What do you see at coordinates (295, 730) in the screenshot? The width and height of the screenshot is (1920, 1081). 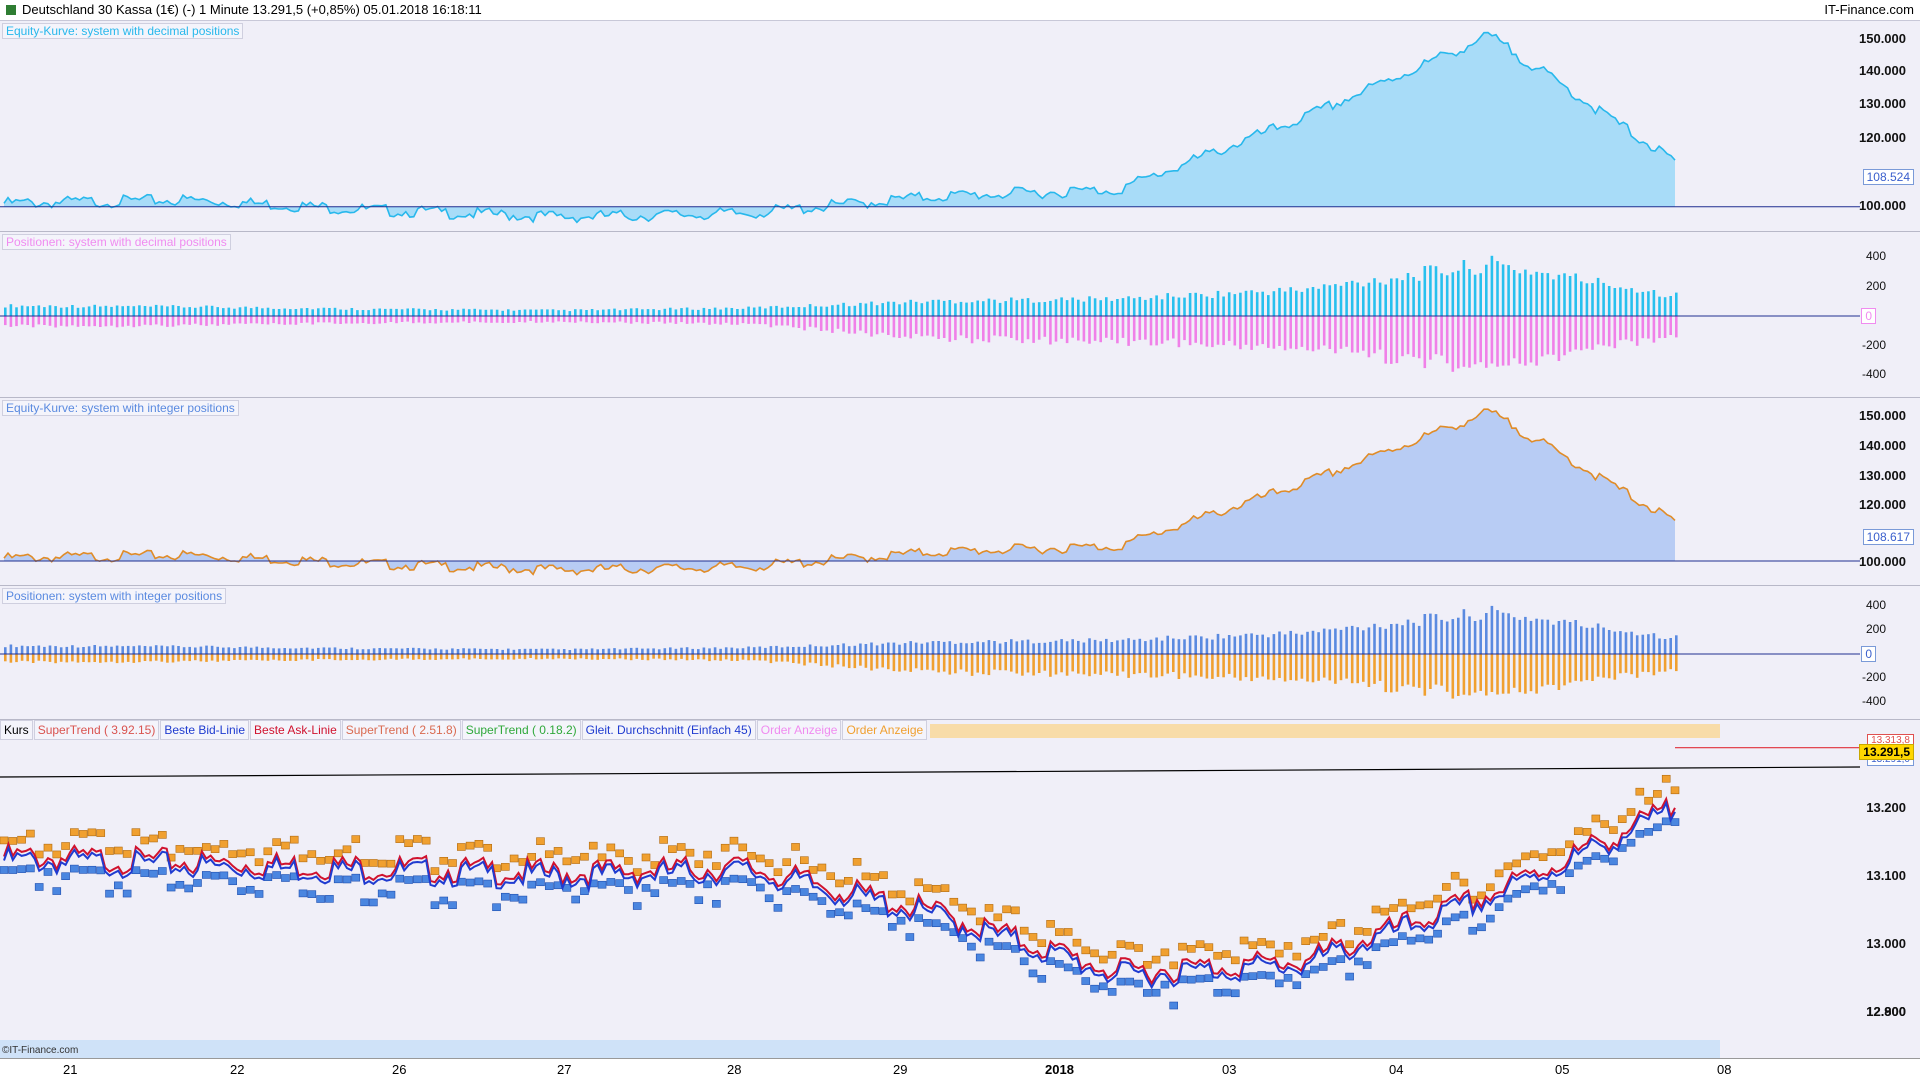 I see `legend-ask-line: Beste Ask-Linie` at bounding box center [295, 730].